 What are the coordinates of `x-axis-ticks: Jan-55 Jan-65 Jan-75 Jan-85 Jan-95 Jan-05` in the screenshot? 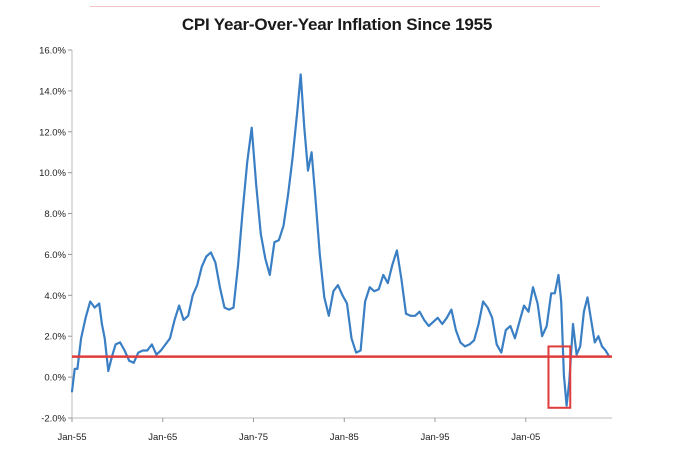 It's located at (298, 430).